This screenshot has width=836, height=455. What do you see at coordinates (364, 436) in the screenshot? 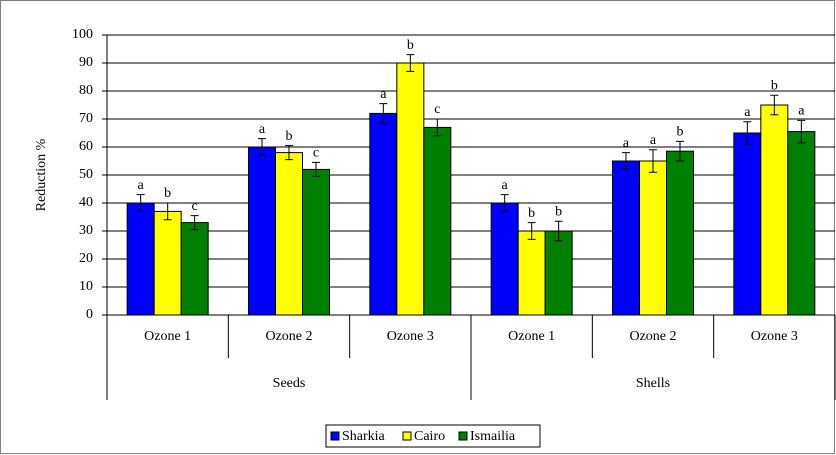
I see `legend-label: Sharkia` at bounding box center [364, 436].